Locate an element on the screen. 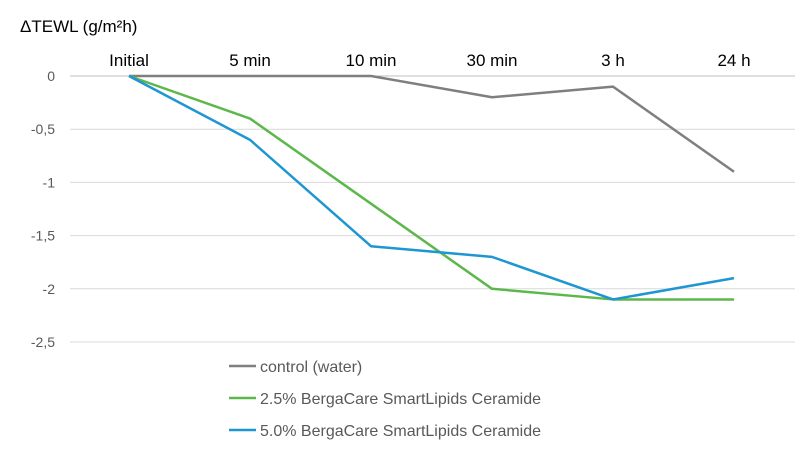  y-tick-label: -2 is located at coordinates (49, 289).